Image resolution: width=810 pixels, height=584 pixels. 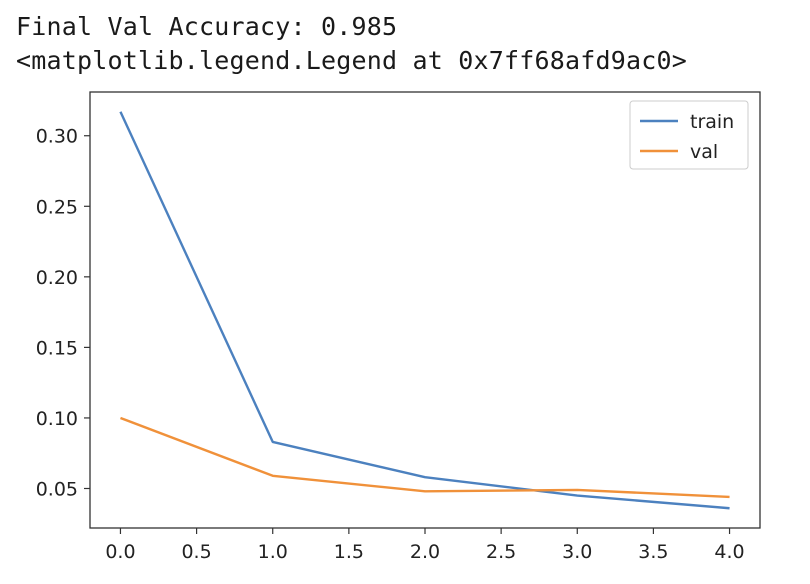 What do you see at coordinates (653, 552) in the screenshot?
I see `x-tick-label: 3.5` at bounding box center [653, 552].